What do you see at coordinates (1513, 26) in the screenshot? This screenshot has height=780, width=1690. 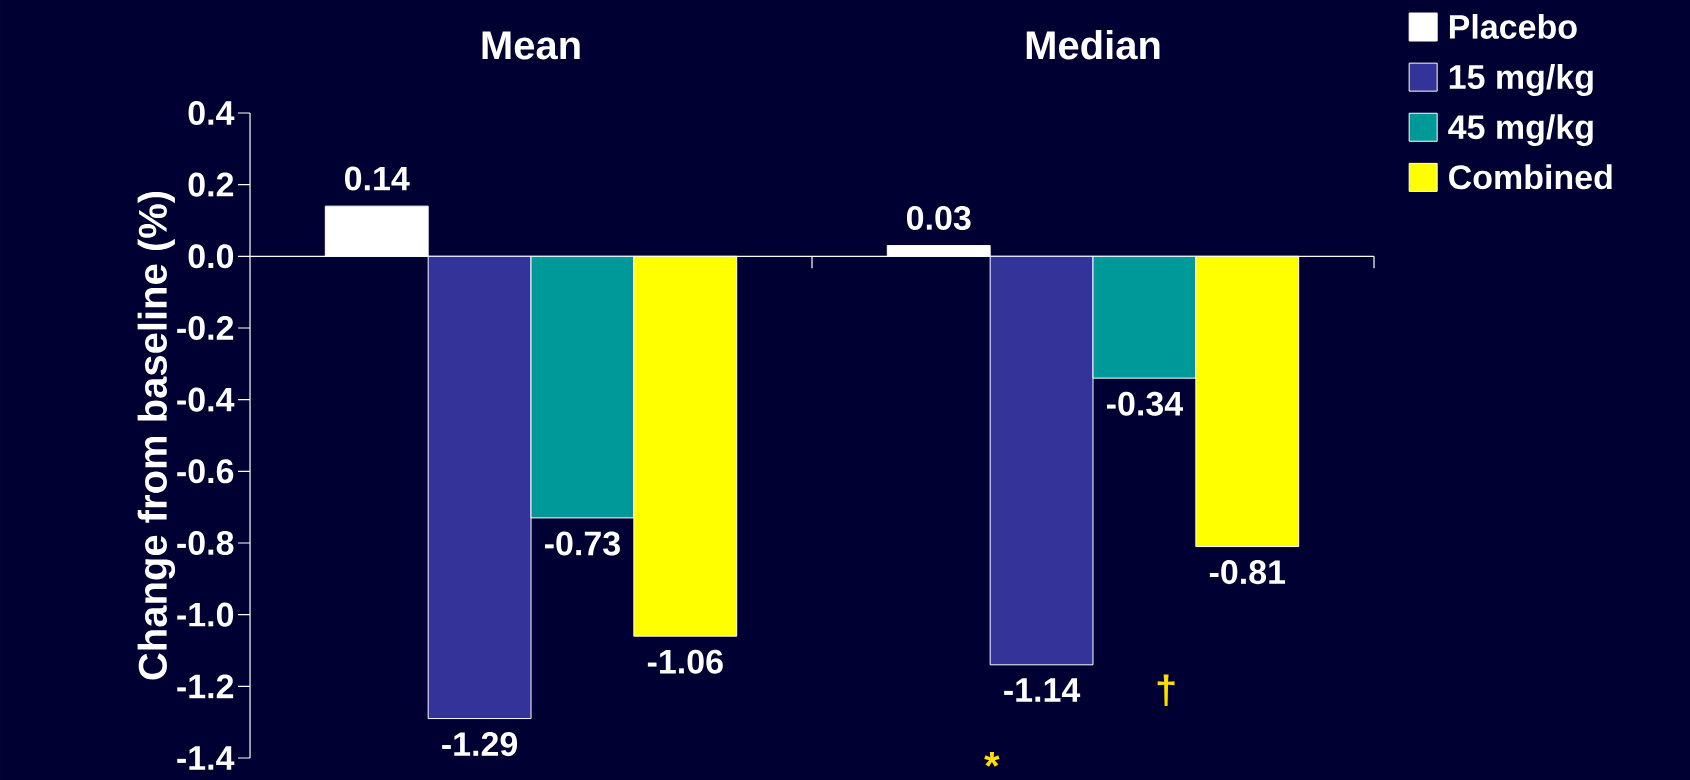 I see `legend-label: Placebo` at bounding box center [1513, 26].